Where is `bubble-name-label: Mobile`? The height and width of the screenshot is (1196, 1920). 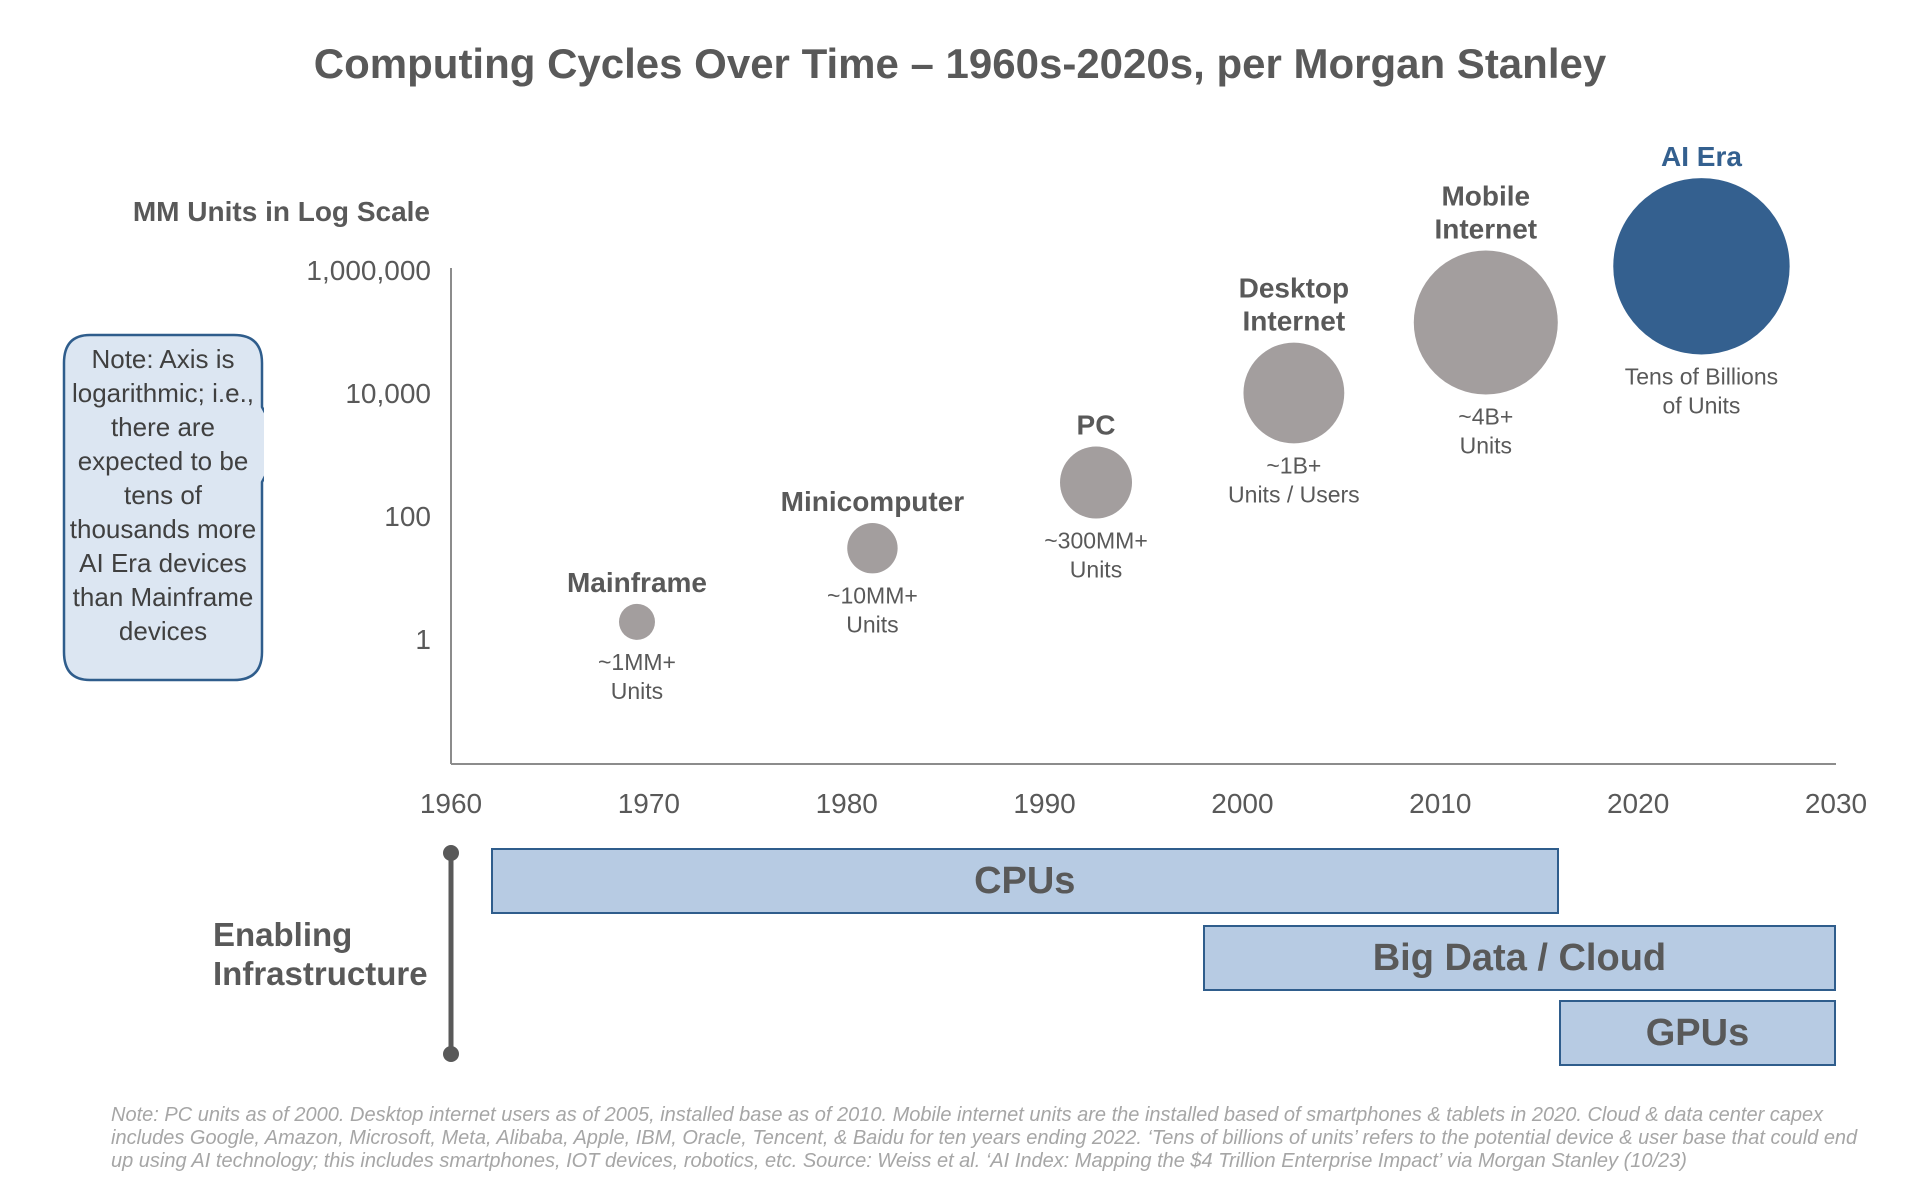
bubble-name-label: Mobile is located at coordinates (1485, 196).